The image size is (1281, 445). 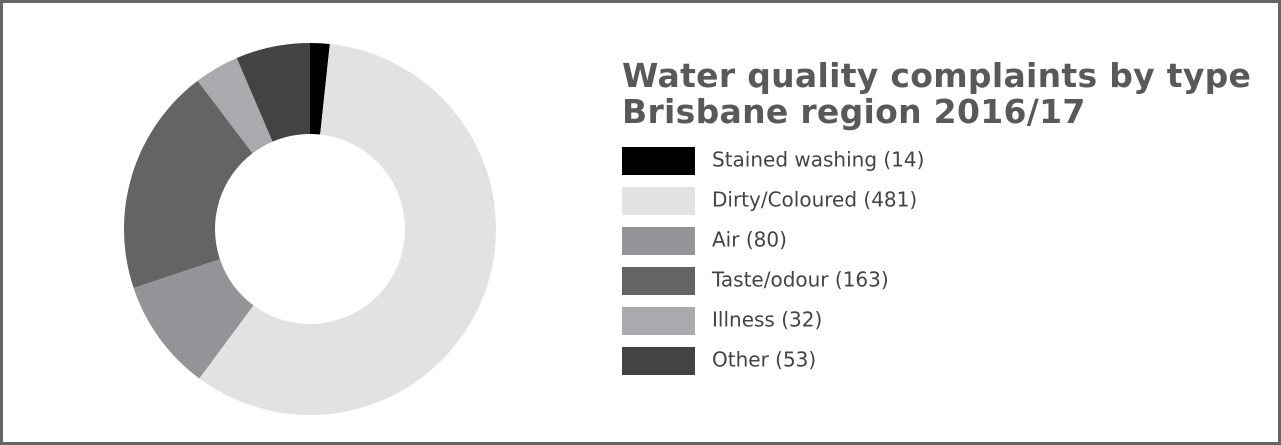 What do you see at coordinates (818, 160) in the screenshot?
I see `legend-label: Stained washing (14)` at bounding box center [818, 160].